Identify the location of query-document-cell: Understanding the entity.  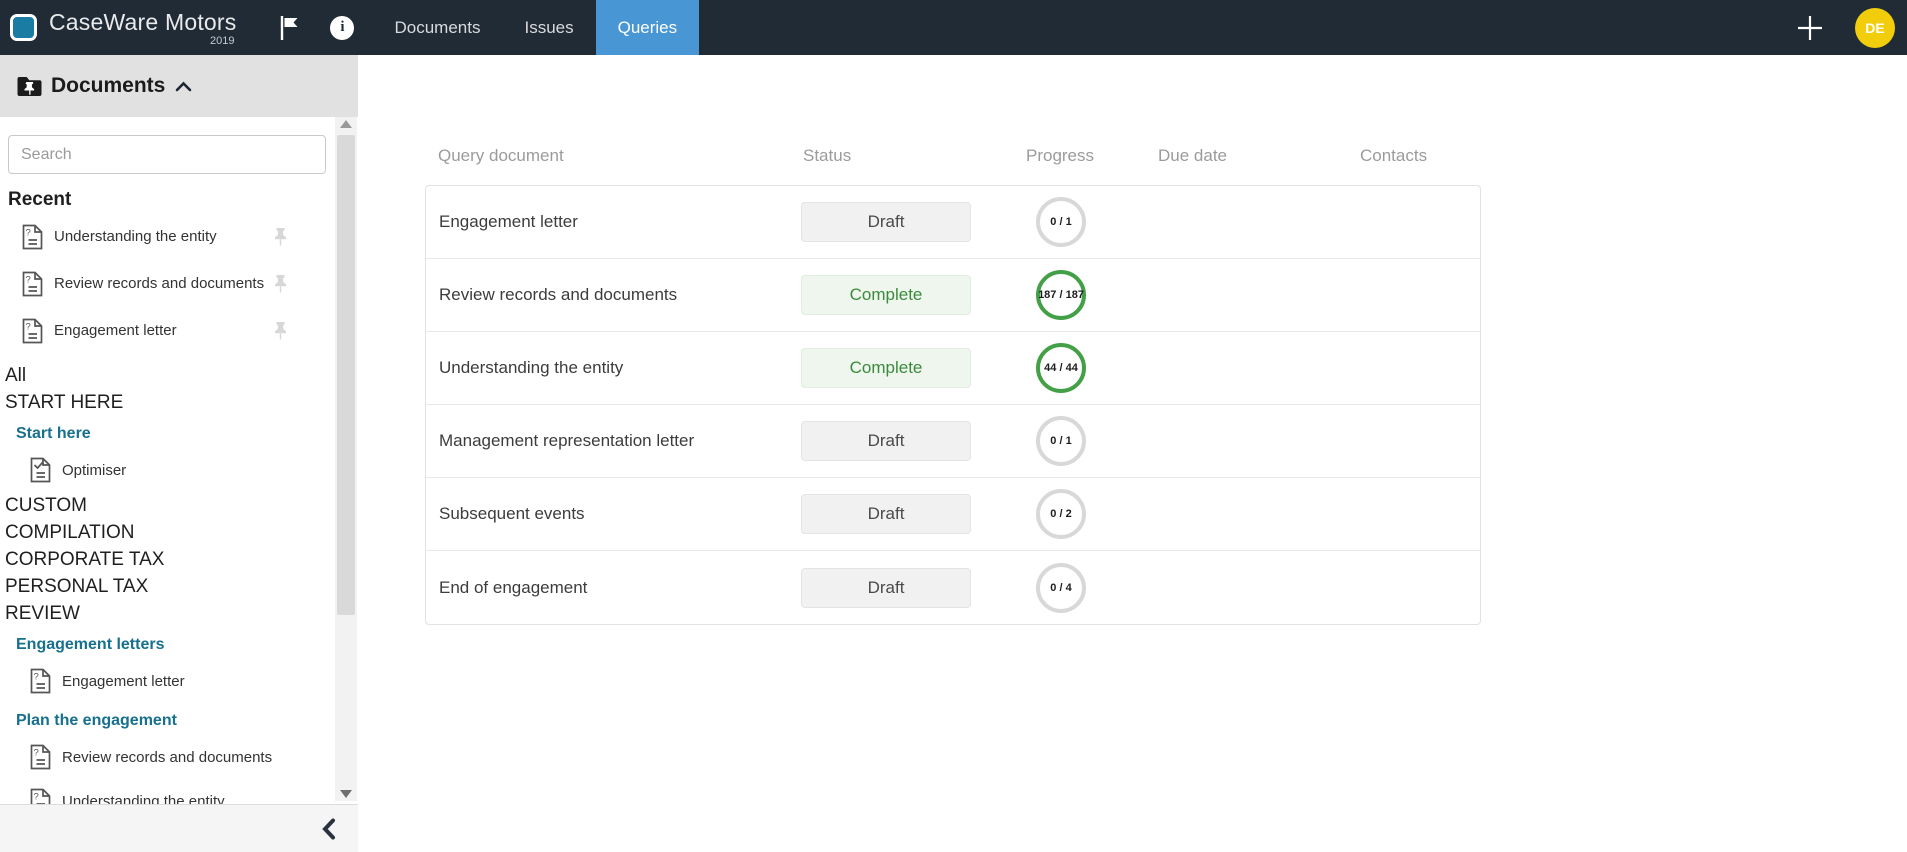
(531, 367).